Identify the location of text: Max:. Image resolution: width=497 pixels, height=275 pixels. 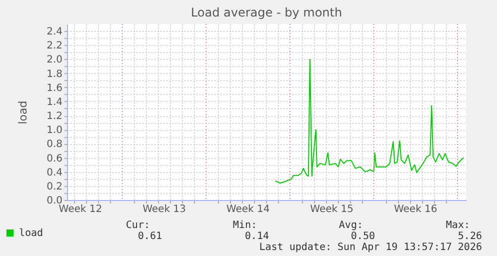
(458, 225).